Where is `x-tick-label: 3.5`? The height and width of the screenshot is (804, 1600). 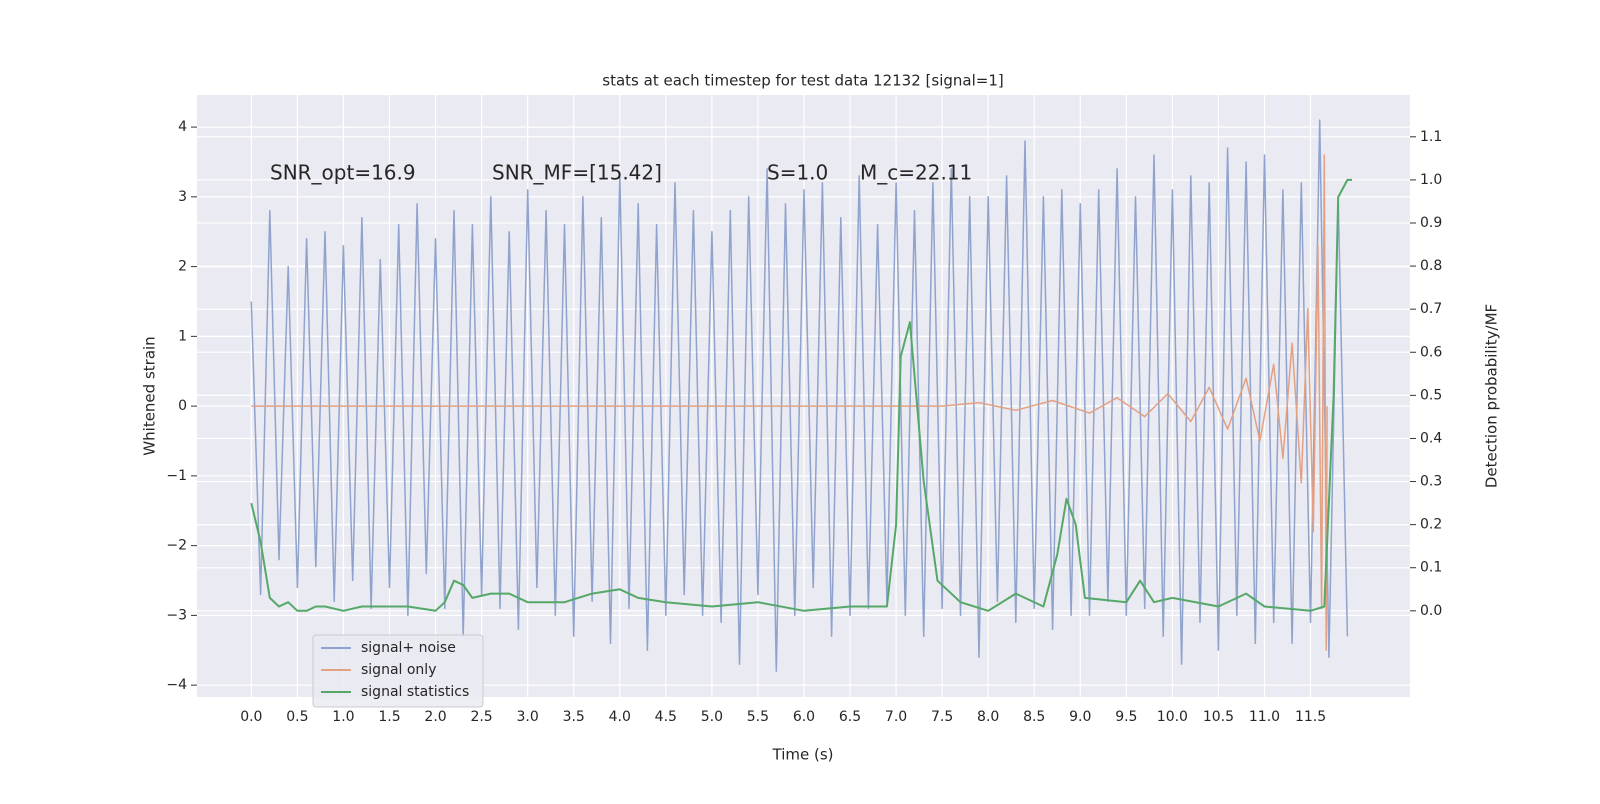
x-tick-label: 3.5 is located at coordinates (574, 717).